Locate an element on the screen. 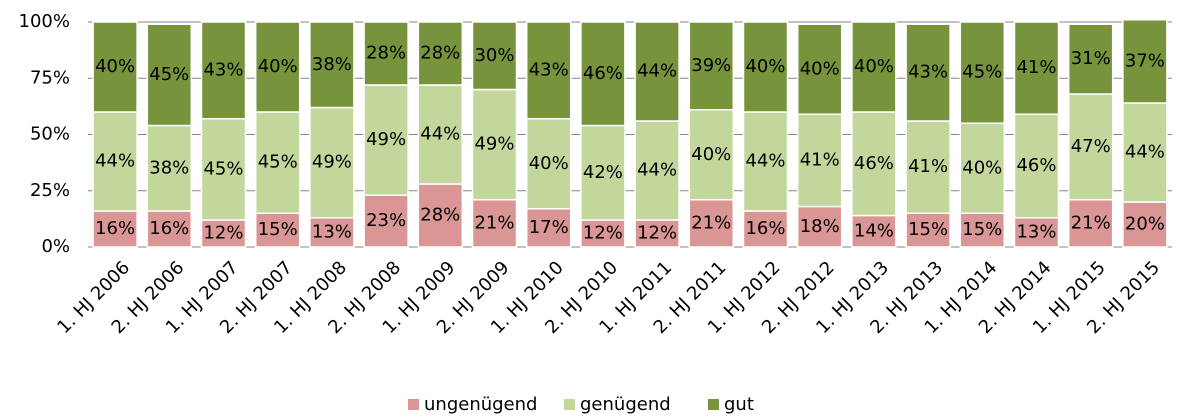  data-label: 38% is located at coordinates (169, 167).